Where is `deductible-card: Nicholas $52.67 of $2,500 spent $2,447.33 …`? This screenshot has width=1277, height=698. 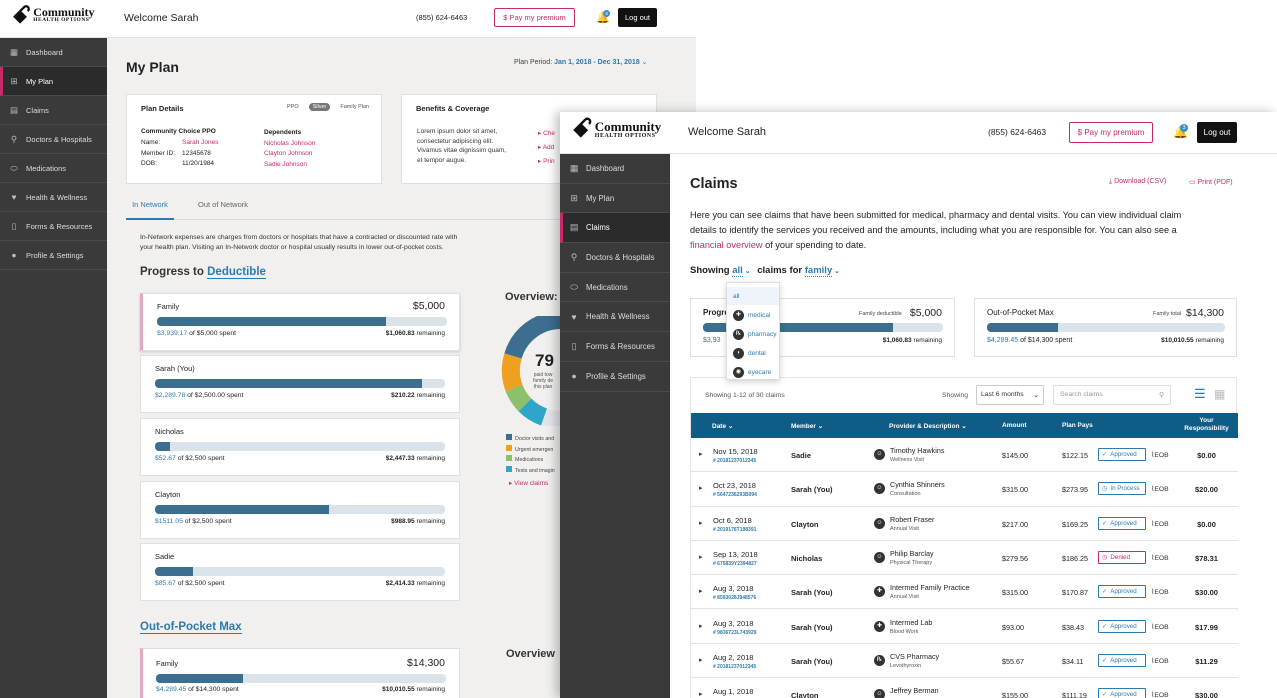 deductible-card: Nicholas $52.67 of $2,500 spent $2,447.33 … is located at coordinates (300, 447).